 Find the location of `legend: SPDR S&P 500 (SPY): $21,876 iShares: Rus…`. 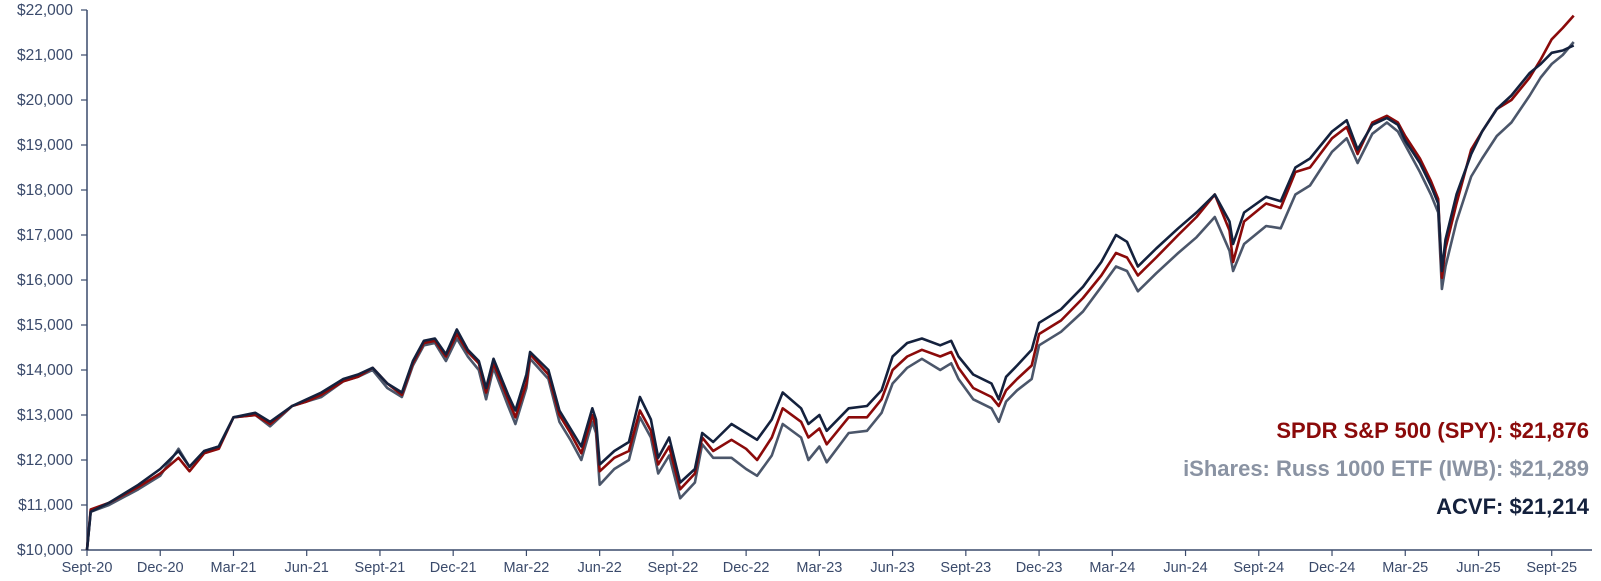

legend: SPDR S&P 500 (SPY): $21,876 iShares: Rus… is located at coordinates (1386, 468).